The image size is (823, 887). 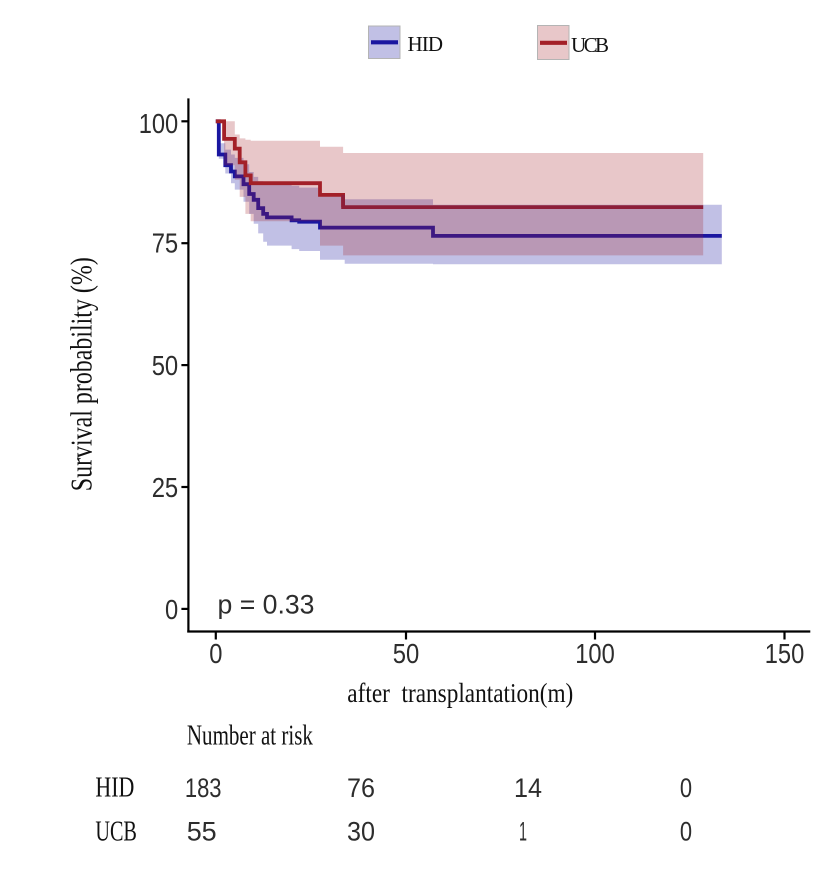 What do you see at coordinates (81, 374) in the screenshot?
I see `svg-text: Survival probability (%)` at bounding box center [81, 374].